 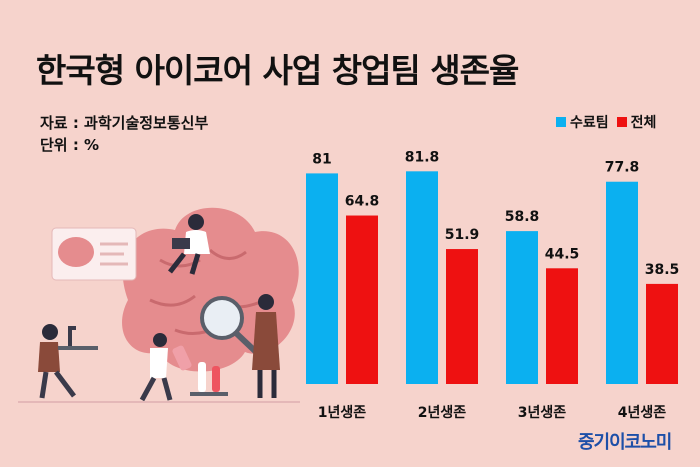 What do you see at coordinates (561, 122) in the screenshot?
I see `legend-swatch-completed` at bounding box center [561, 122].